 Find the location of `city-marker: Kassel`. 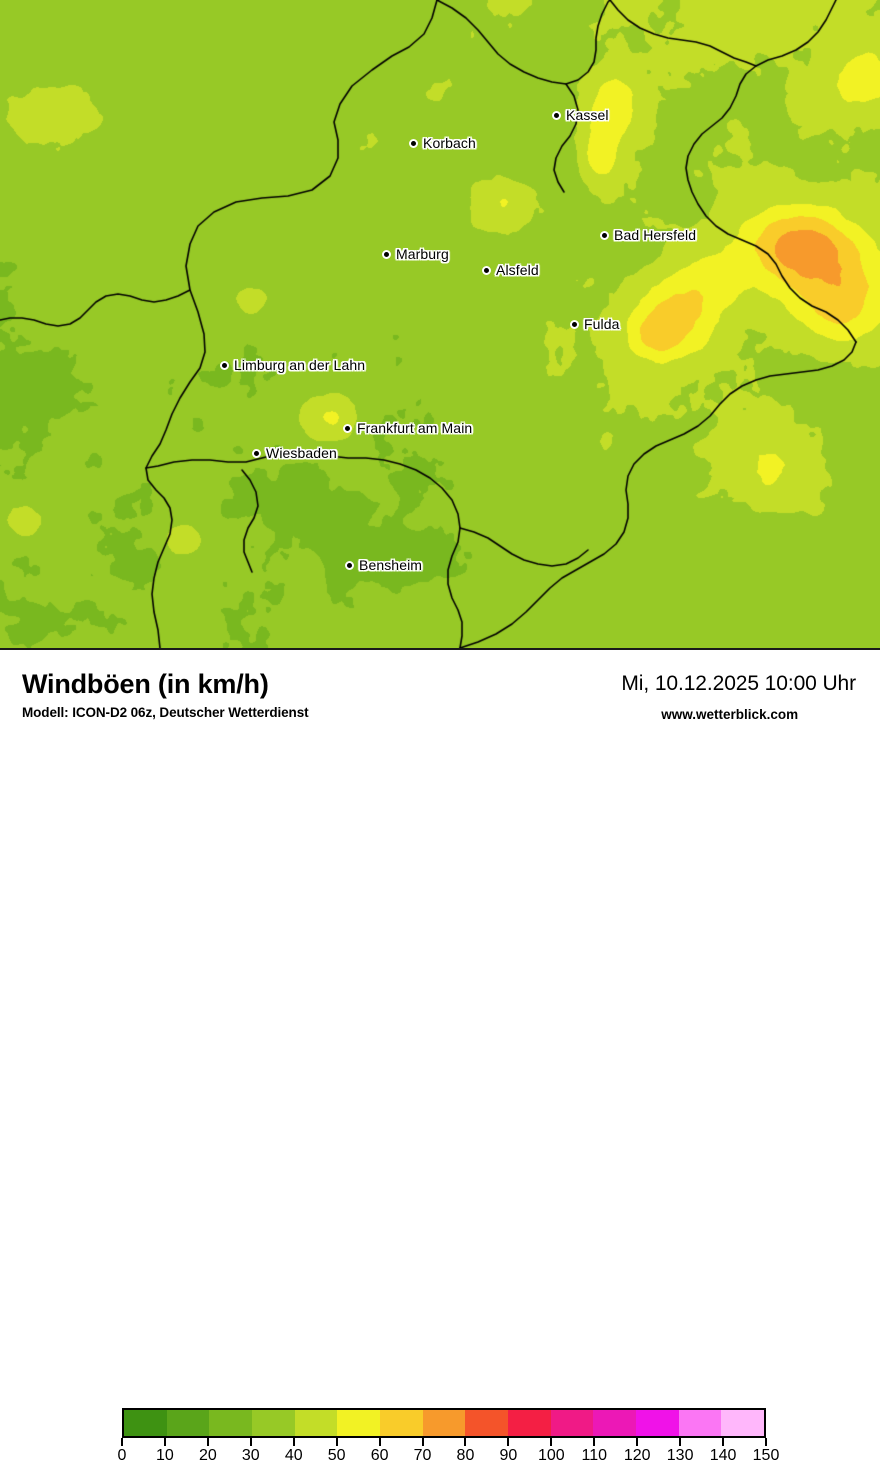

city-marker: Kassel is located at coordinates (580, 115).